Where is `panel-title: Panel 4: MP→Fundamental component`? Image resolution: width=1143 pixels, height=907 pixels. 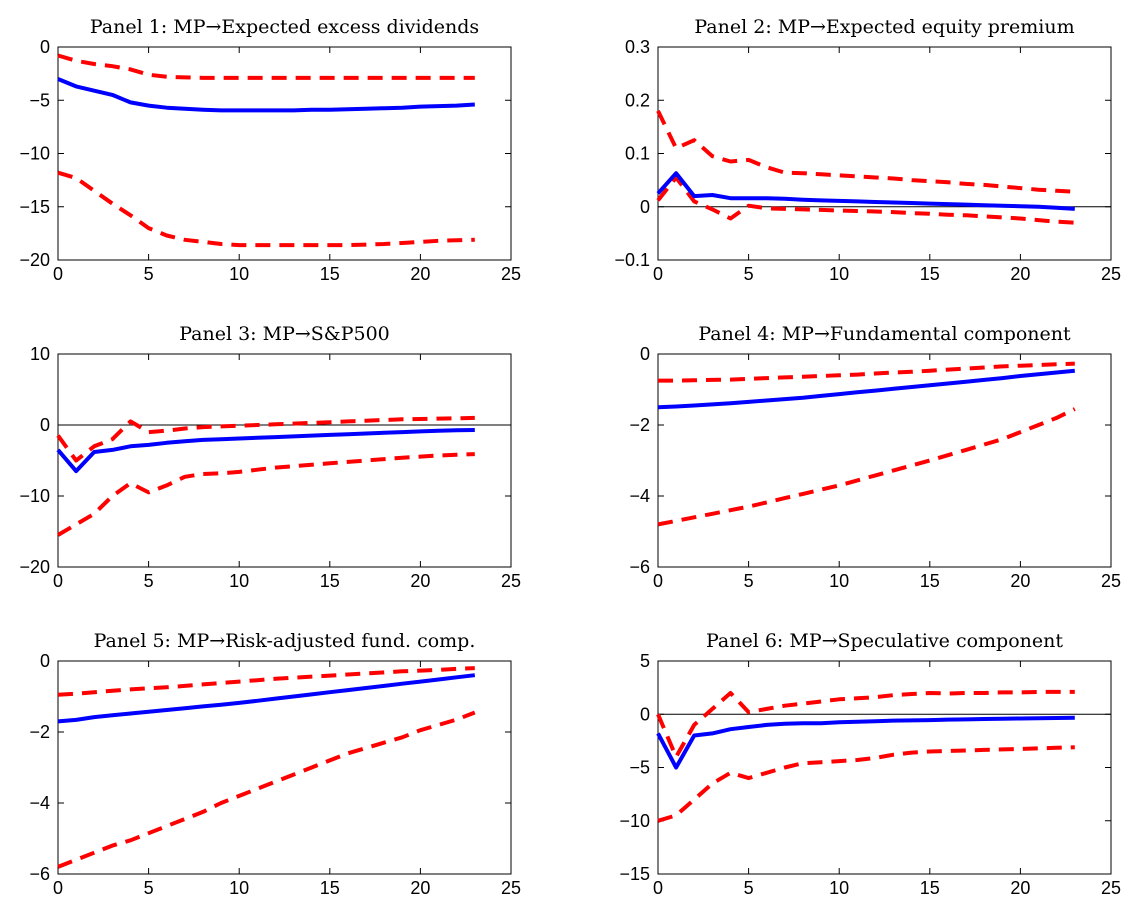
panel-title: Panel 4: MP→Fundamental component is located at coordinates (884, 334).